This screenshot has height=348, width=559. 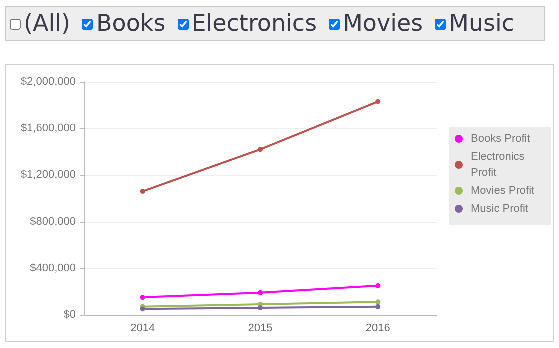 What do you see at coordinates (378, 328) in the screenshot?
I see `x-tick-label: 2016` at bounding box center [378, 328].